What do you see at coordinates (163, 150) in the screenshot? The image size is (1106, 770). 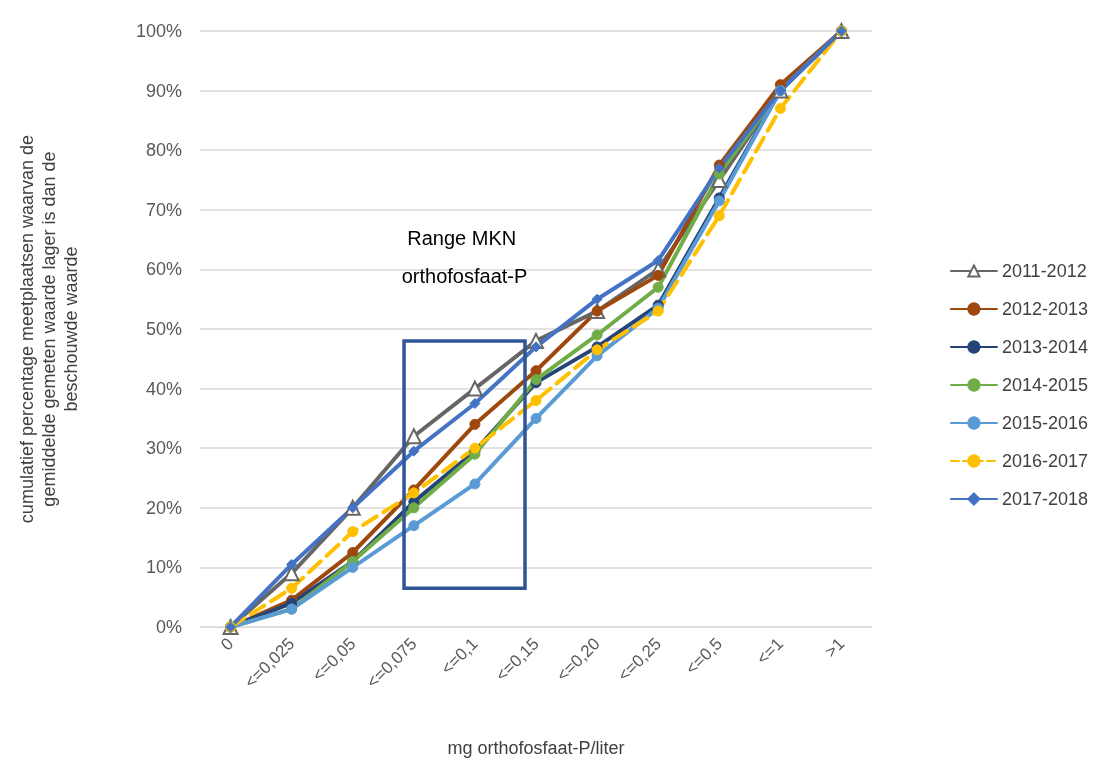 I see `y-tick-label: 80%` at bounding box center [163, 150].